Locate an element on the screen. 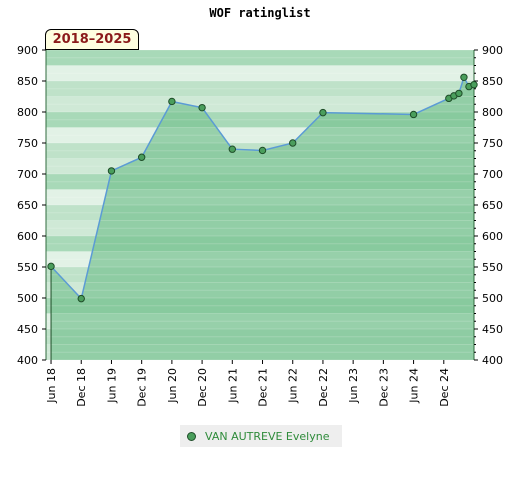  y-tick-label-left: 900 is located at coordinates (27, 50).